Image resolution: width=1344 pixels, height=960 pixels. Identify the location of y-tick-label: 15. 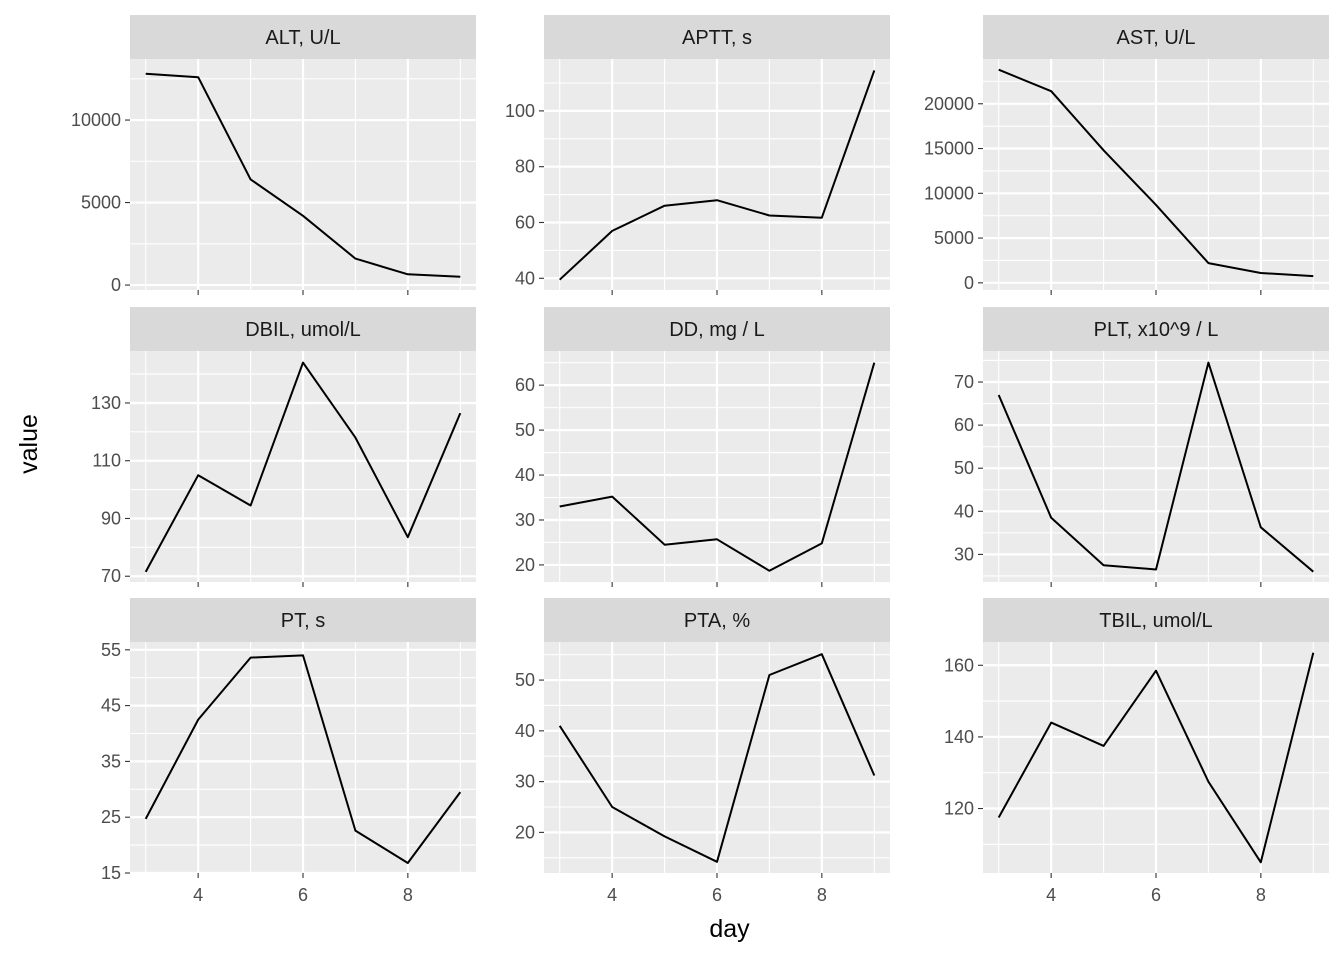
(111, 873).